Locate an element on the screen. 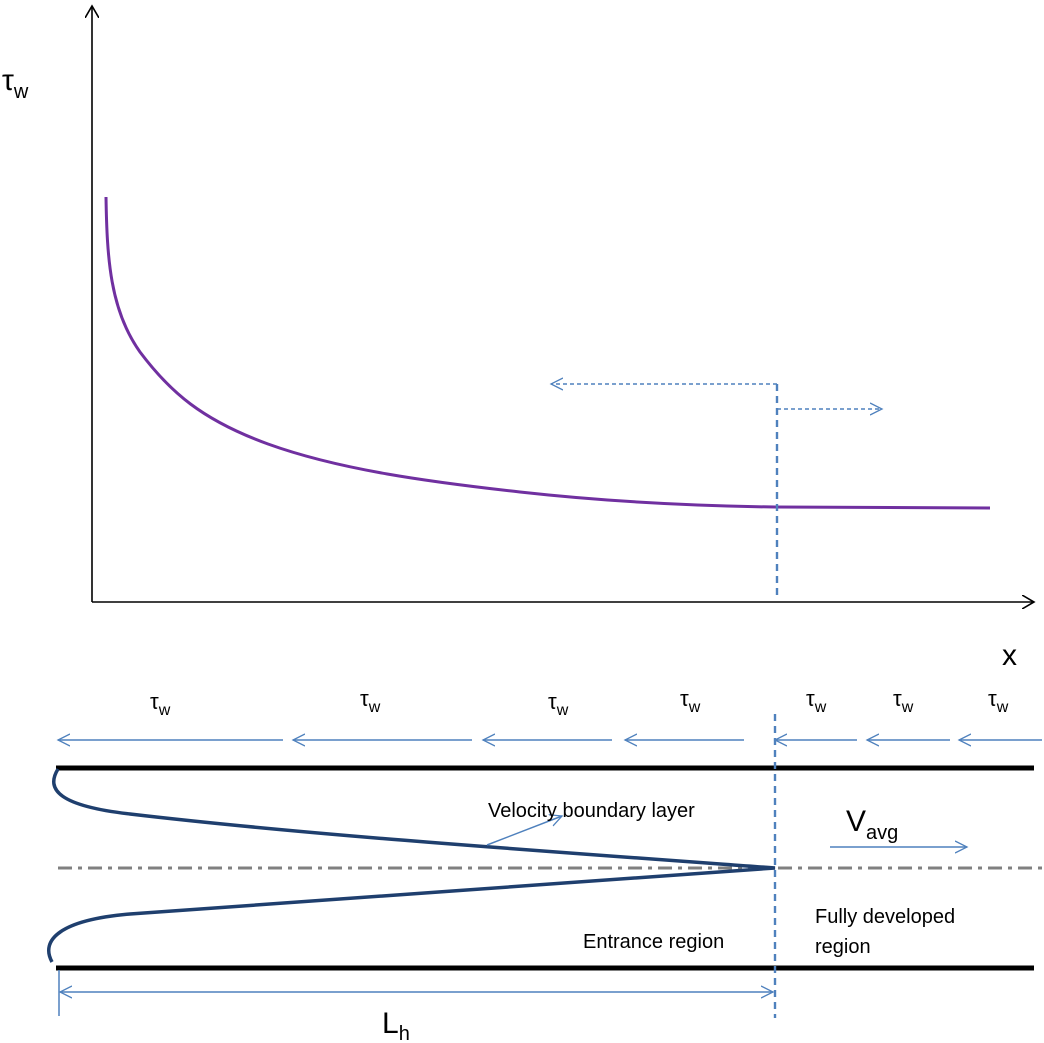  y-axis-label-main: τ is located at coordinates (8, 80).